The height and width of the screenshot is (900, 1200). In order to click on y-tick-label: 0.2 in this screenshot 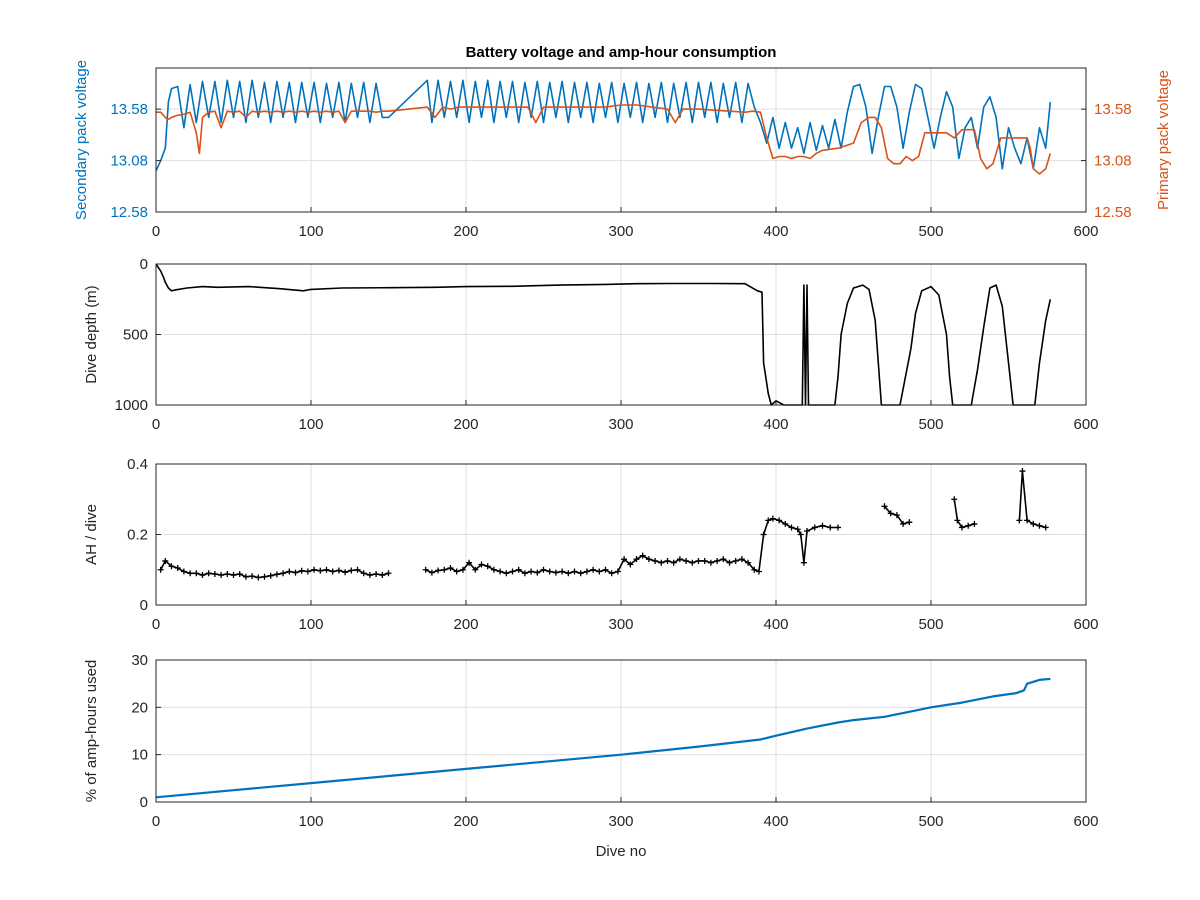, I will do `click(137, 535)`.